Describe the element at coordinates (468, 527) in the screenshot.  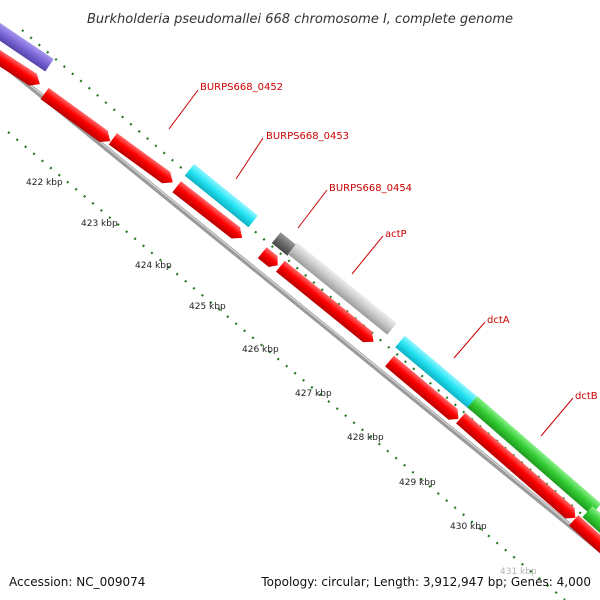
I see `tick-label: 430 kbp` at that location.